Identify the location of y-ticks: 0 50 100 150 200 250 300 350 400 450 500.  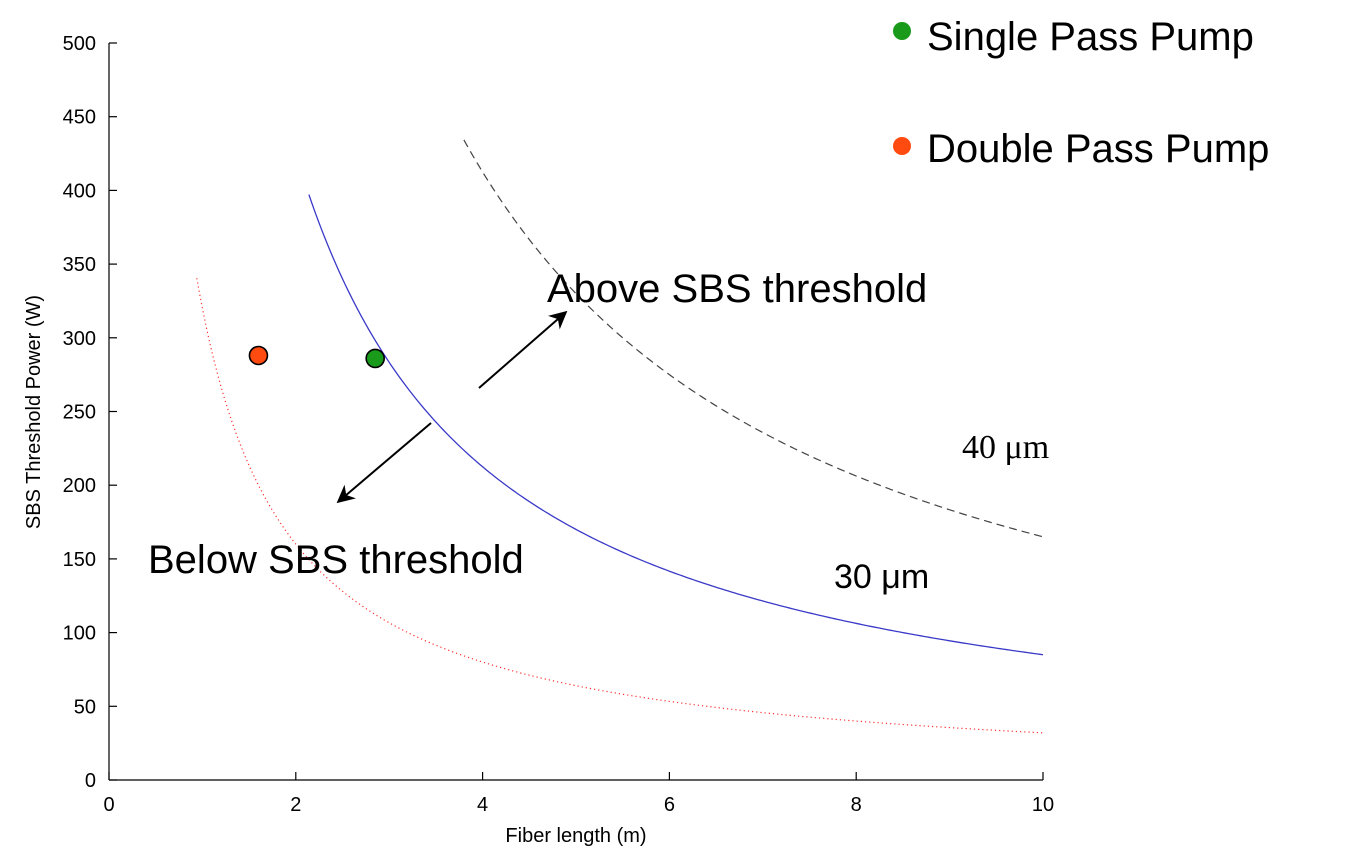
(90, 412).